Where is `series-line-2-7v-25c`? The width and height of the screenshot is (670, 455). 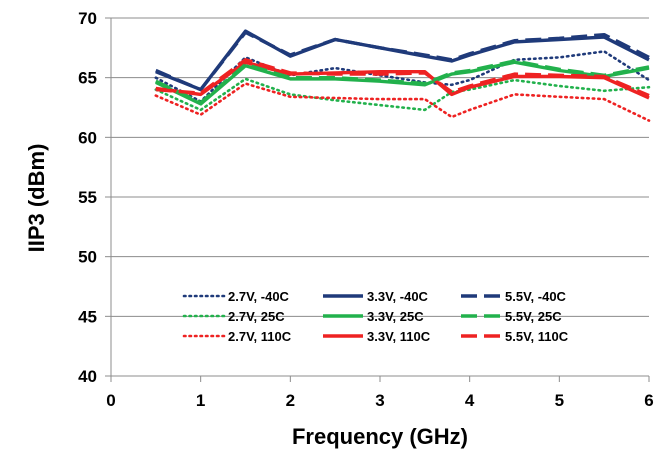
series-line-2-7v-25c is located at coordinates (402, 94).